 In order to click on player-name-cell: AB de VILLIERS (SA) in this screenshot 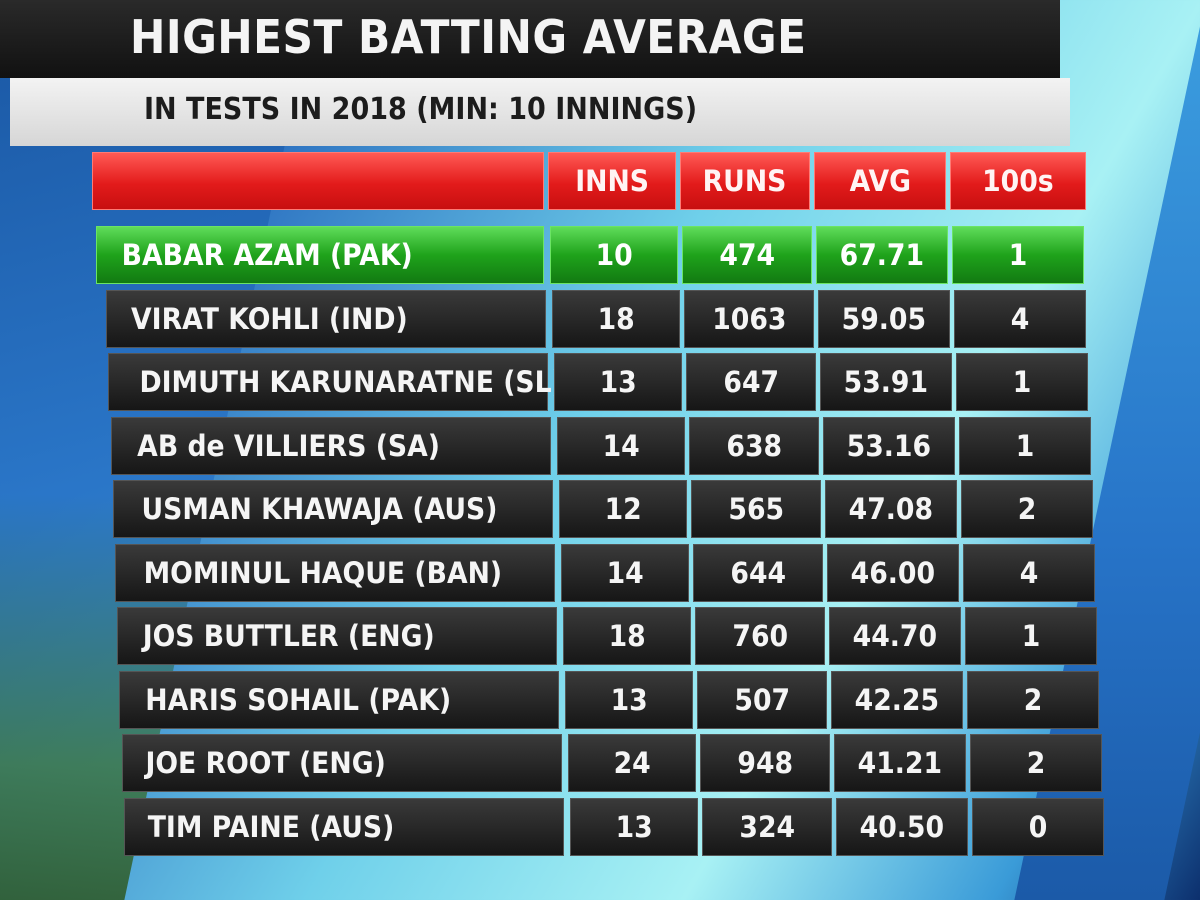, I will do `click(331, 445)`.